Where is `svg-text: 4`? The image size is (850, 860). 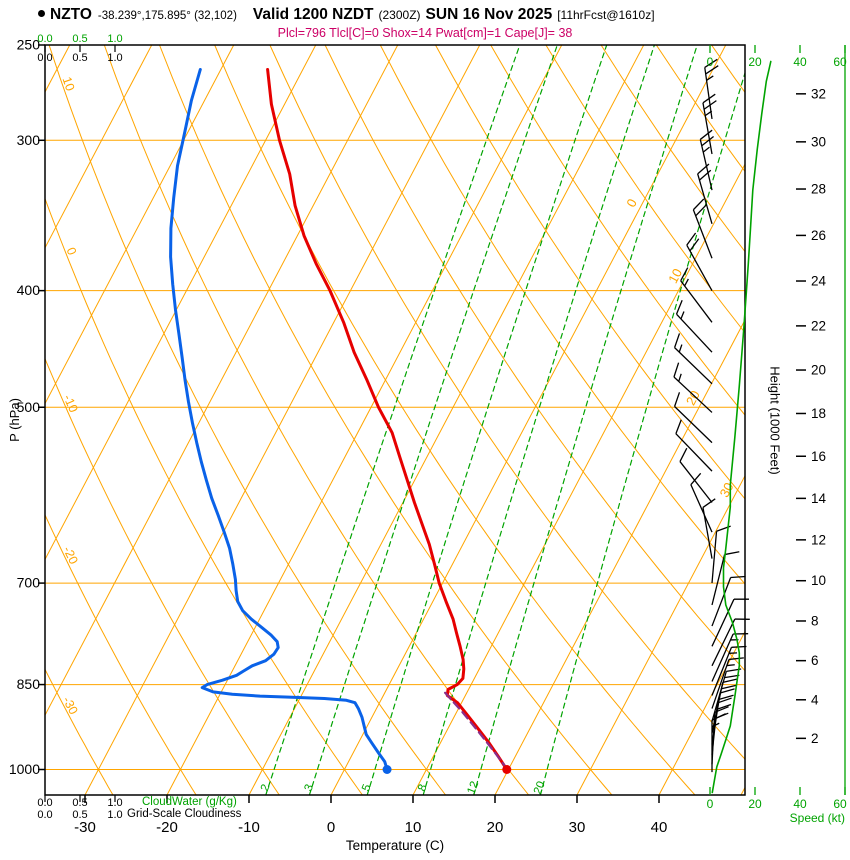 svg-text: 4 is located at coordinates (815, 699).